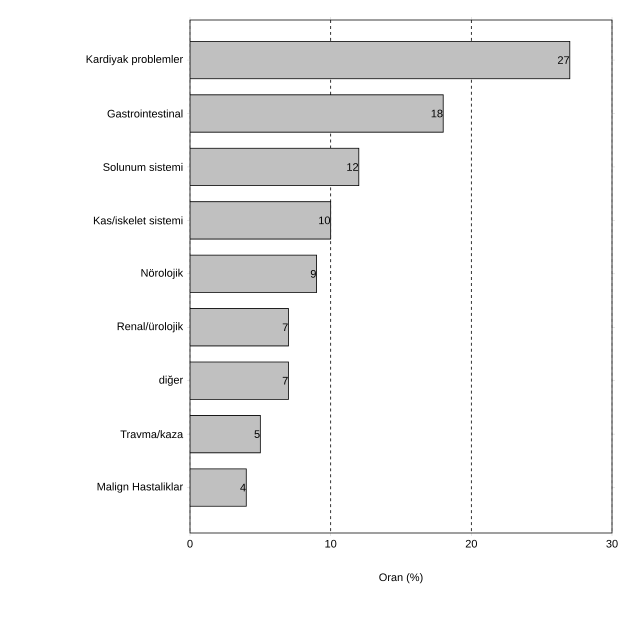  Describe the element at coordinates (190, 544) in the screenshot. I see `x-tick-label: 0` at that location.